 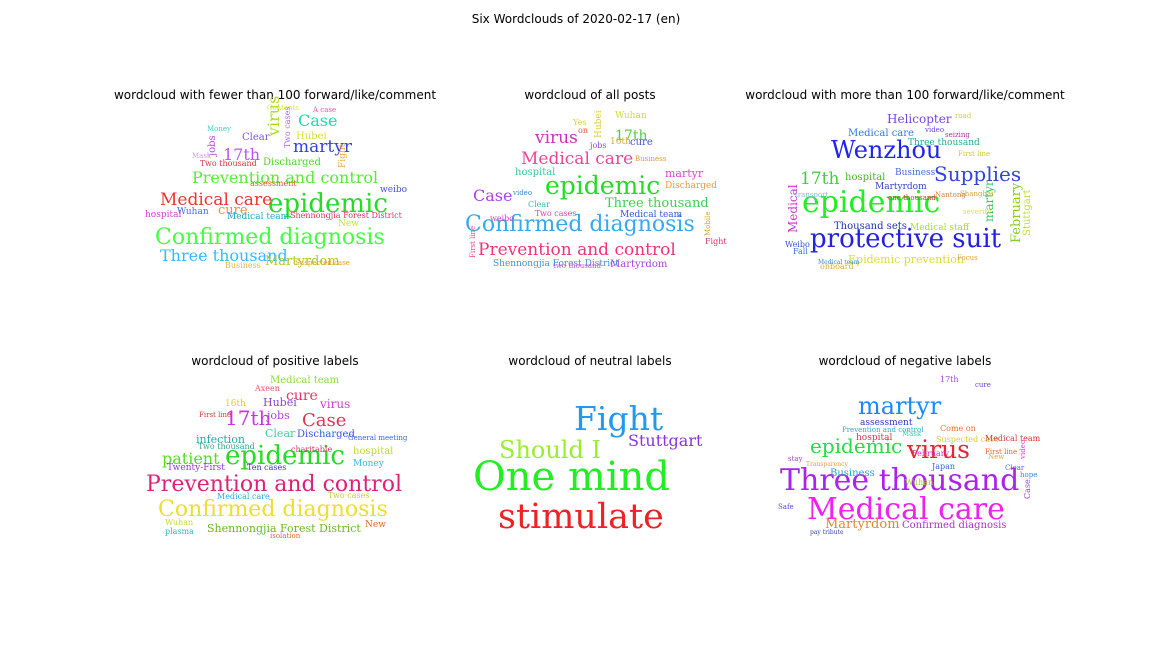 What do you see at coordinates (931, 453) in the screenshot?
I see `cloud-word: February` at bounding box center [931, 453].